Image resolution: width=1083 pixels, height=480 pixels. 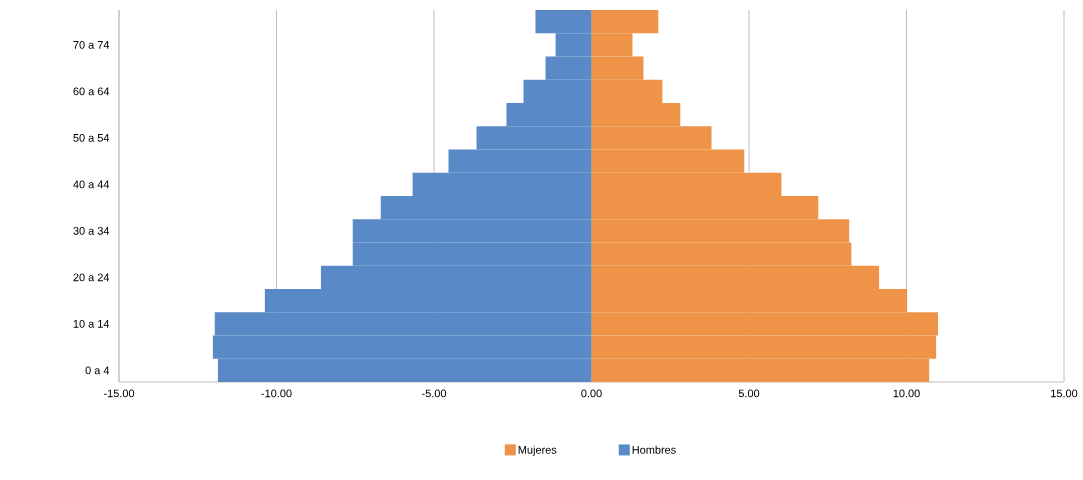 What do you see at coordinates (537, 450) in the screenshot?
I see `legend-label: Mujeres` at bounding box center [537, 450].